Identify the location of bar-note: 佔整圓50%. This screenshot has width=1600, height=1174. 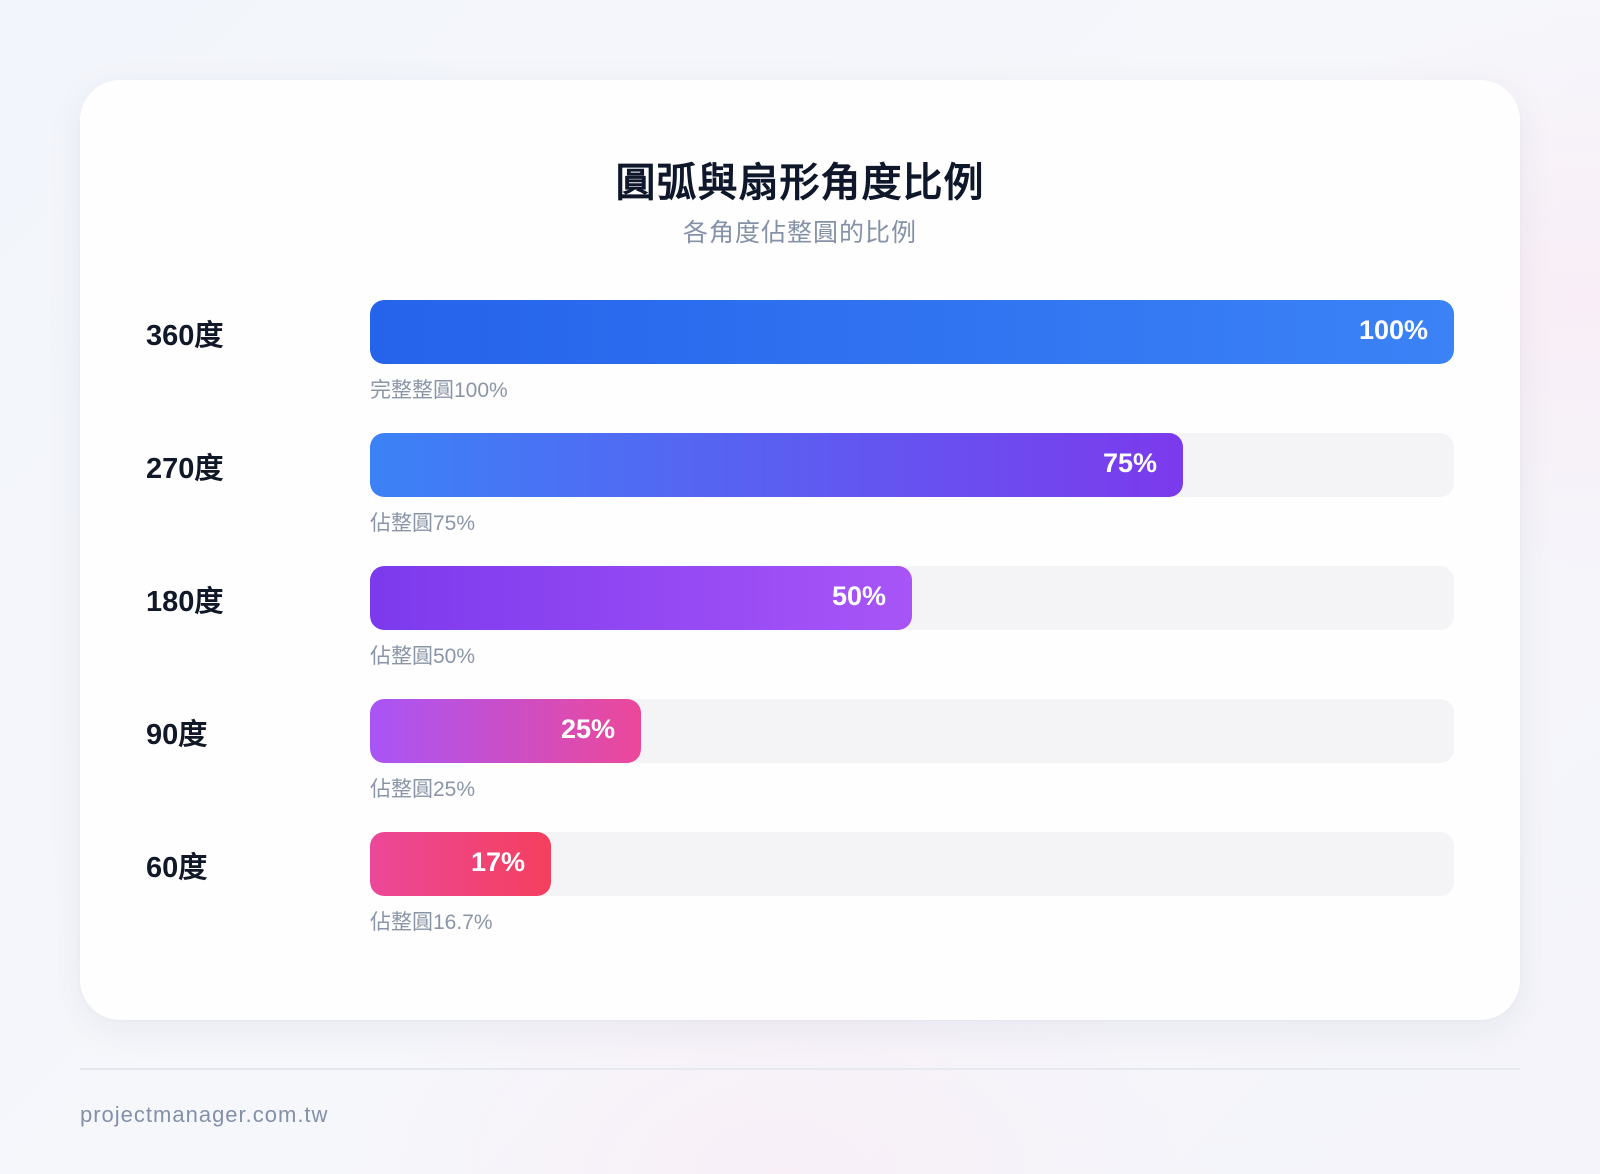
(423, 656).